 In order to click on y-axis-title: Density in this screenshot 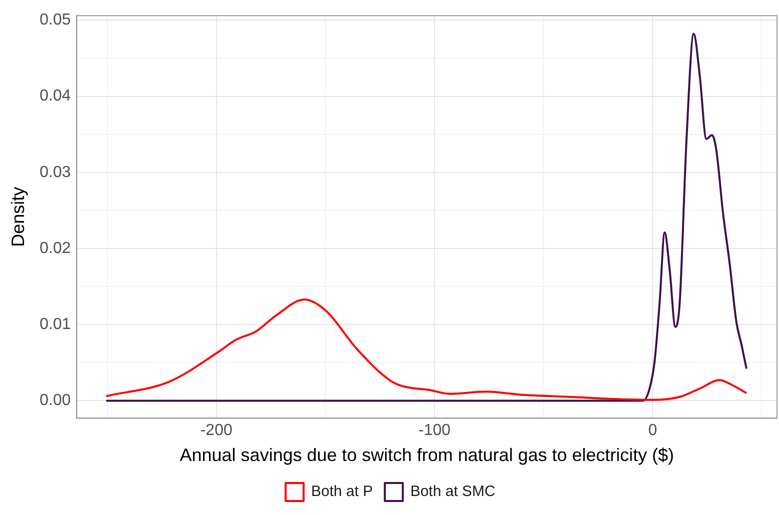, I will do `click(18, 216)`.